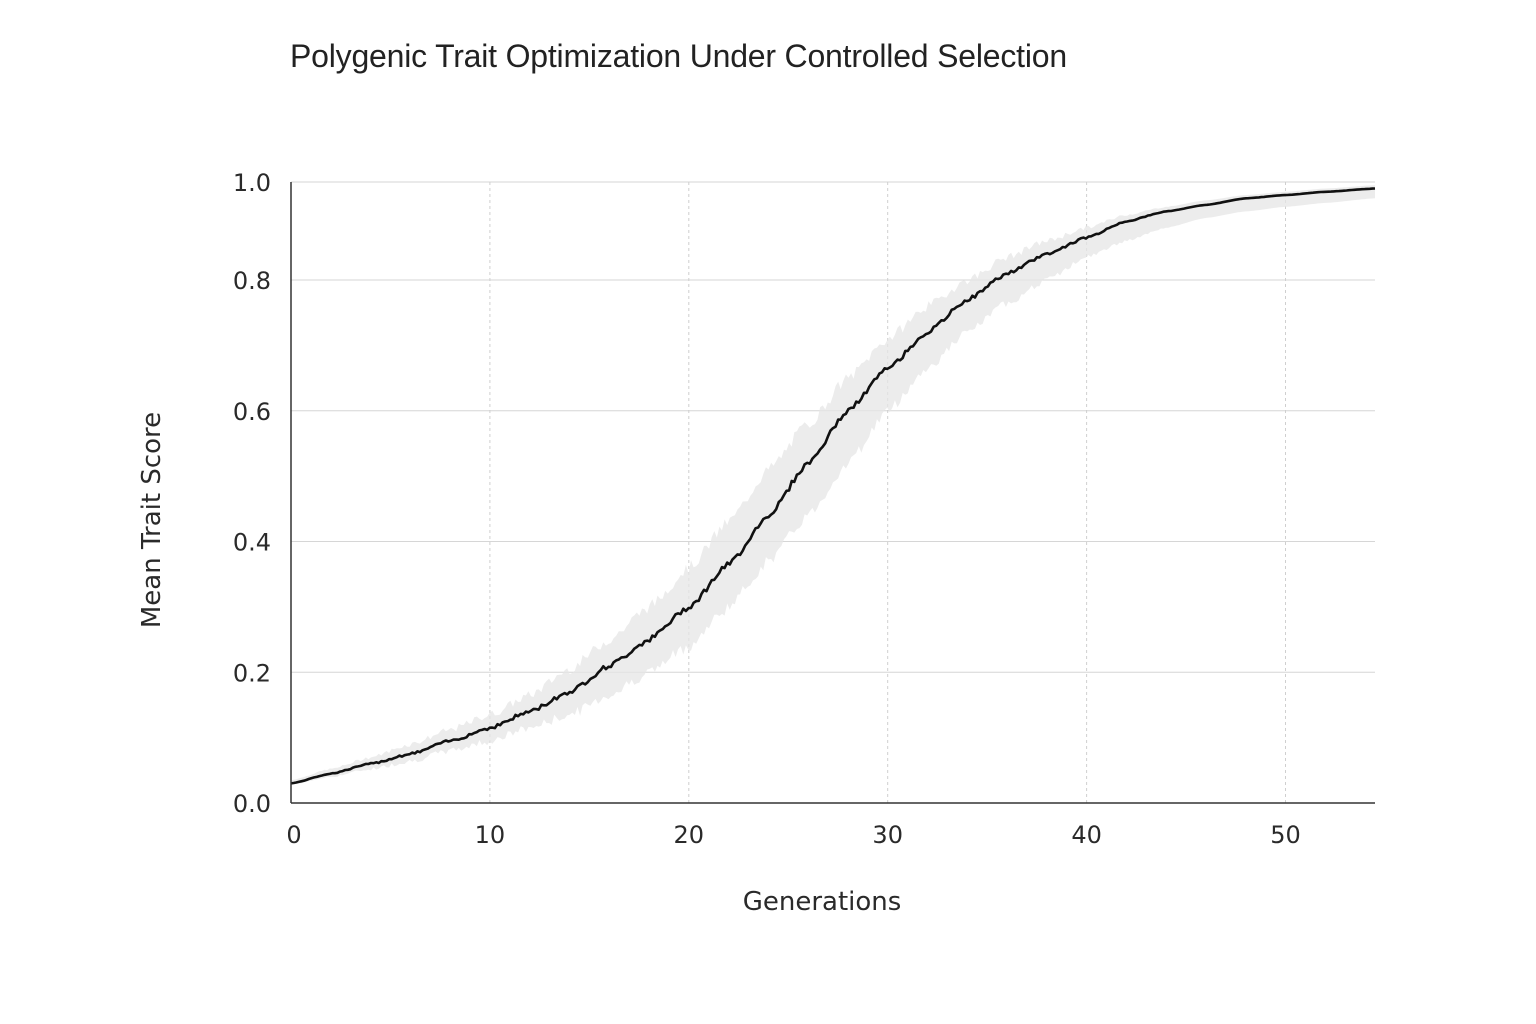  I want to click on y-tick-label-5: 1.0, so click(252, 183).